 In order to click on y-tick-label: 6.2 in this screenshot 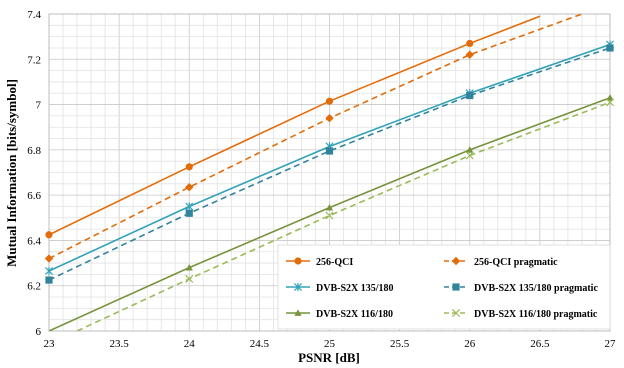, I will do `click(34, 287)`.